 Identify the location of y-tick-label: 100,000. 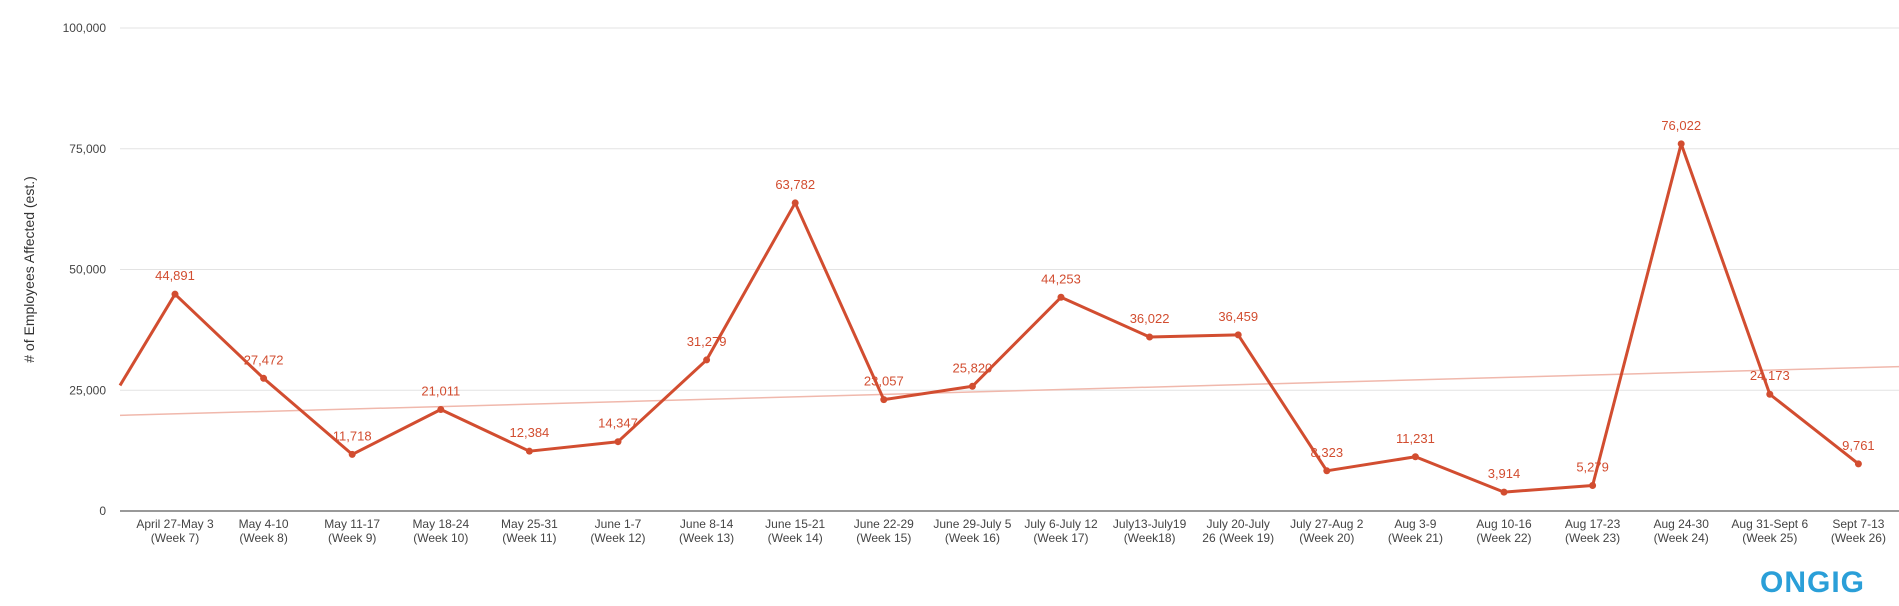
(85, 28).